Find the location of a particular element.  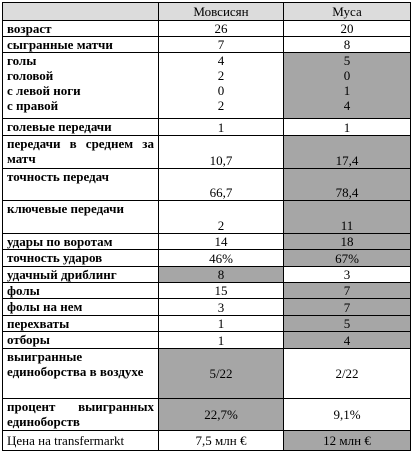

row-label: удачный дриблинг is located at coordinates (80, 274).